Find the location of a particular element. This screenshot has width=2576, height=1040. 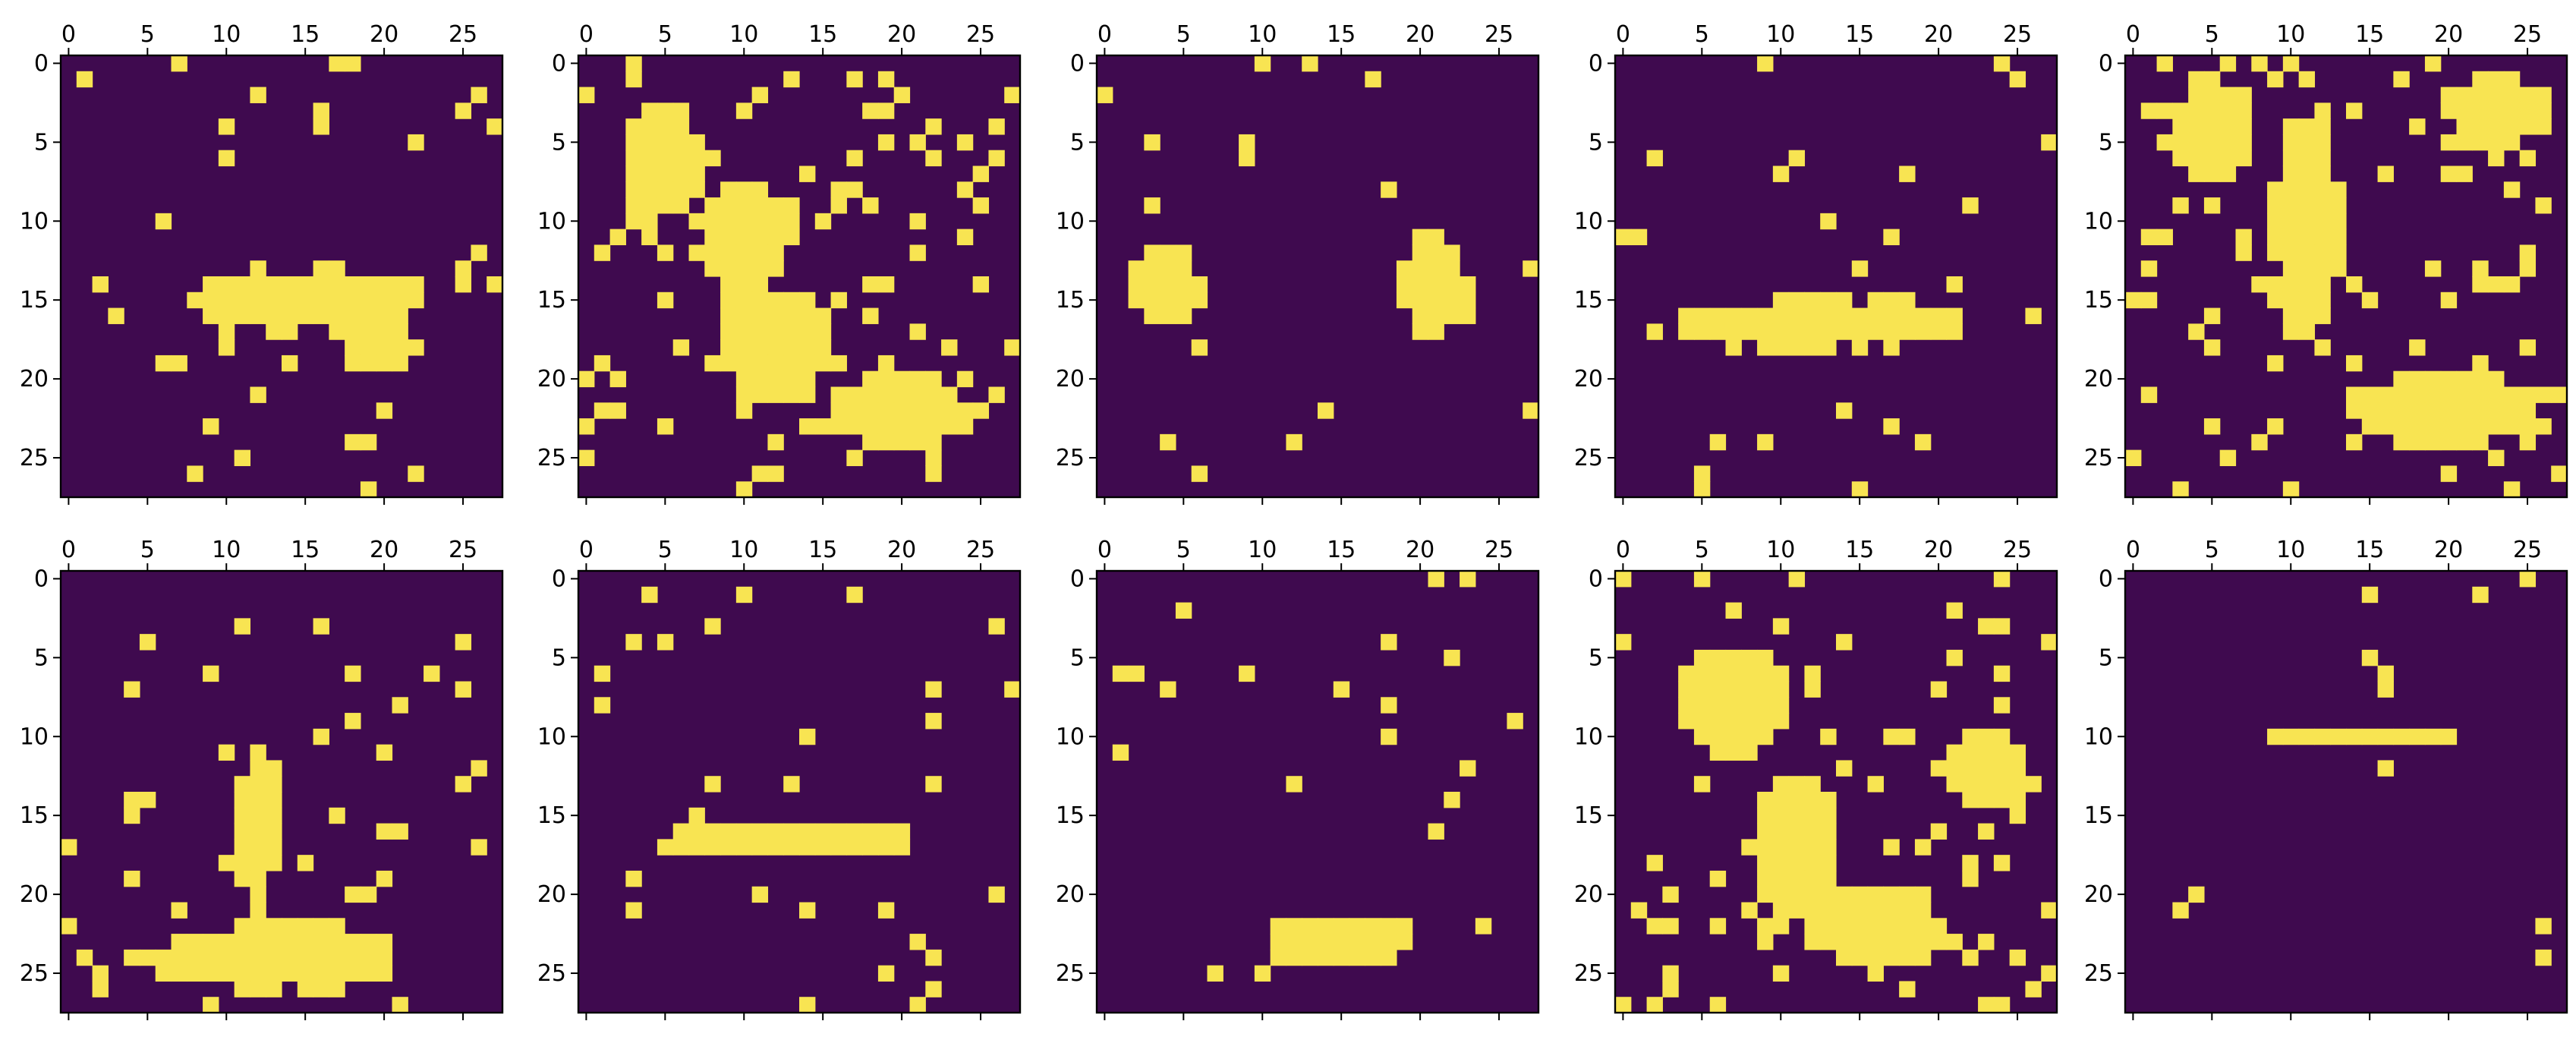

x-tick-label: 15 is located at coordinates (2369, 550).